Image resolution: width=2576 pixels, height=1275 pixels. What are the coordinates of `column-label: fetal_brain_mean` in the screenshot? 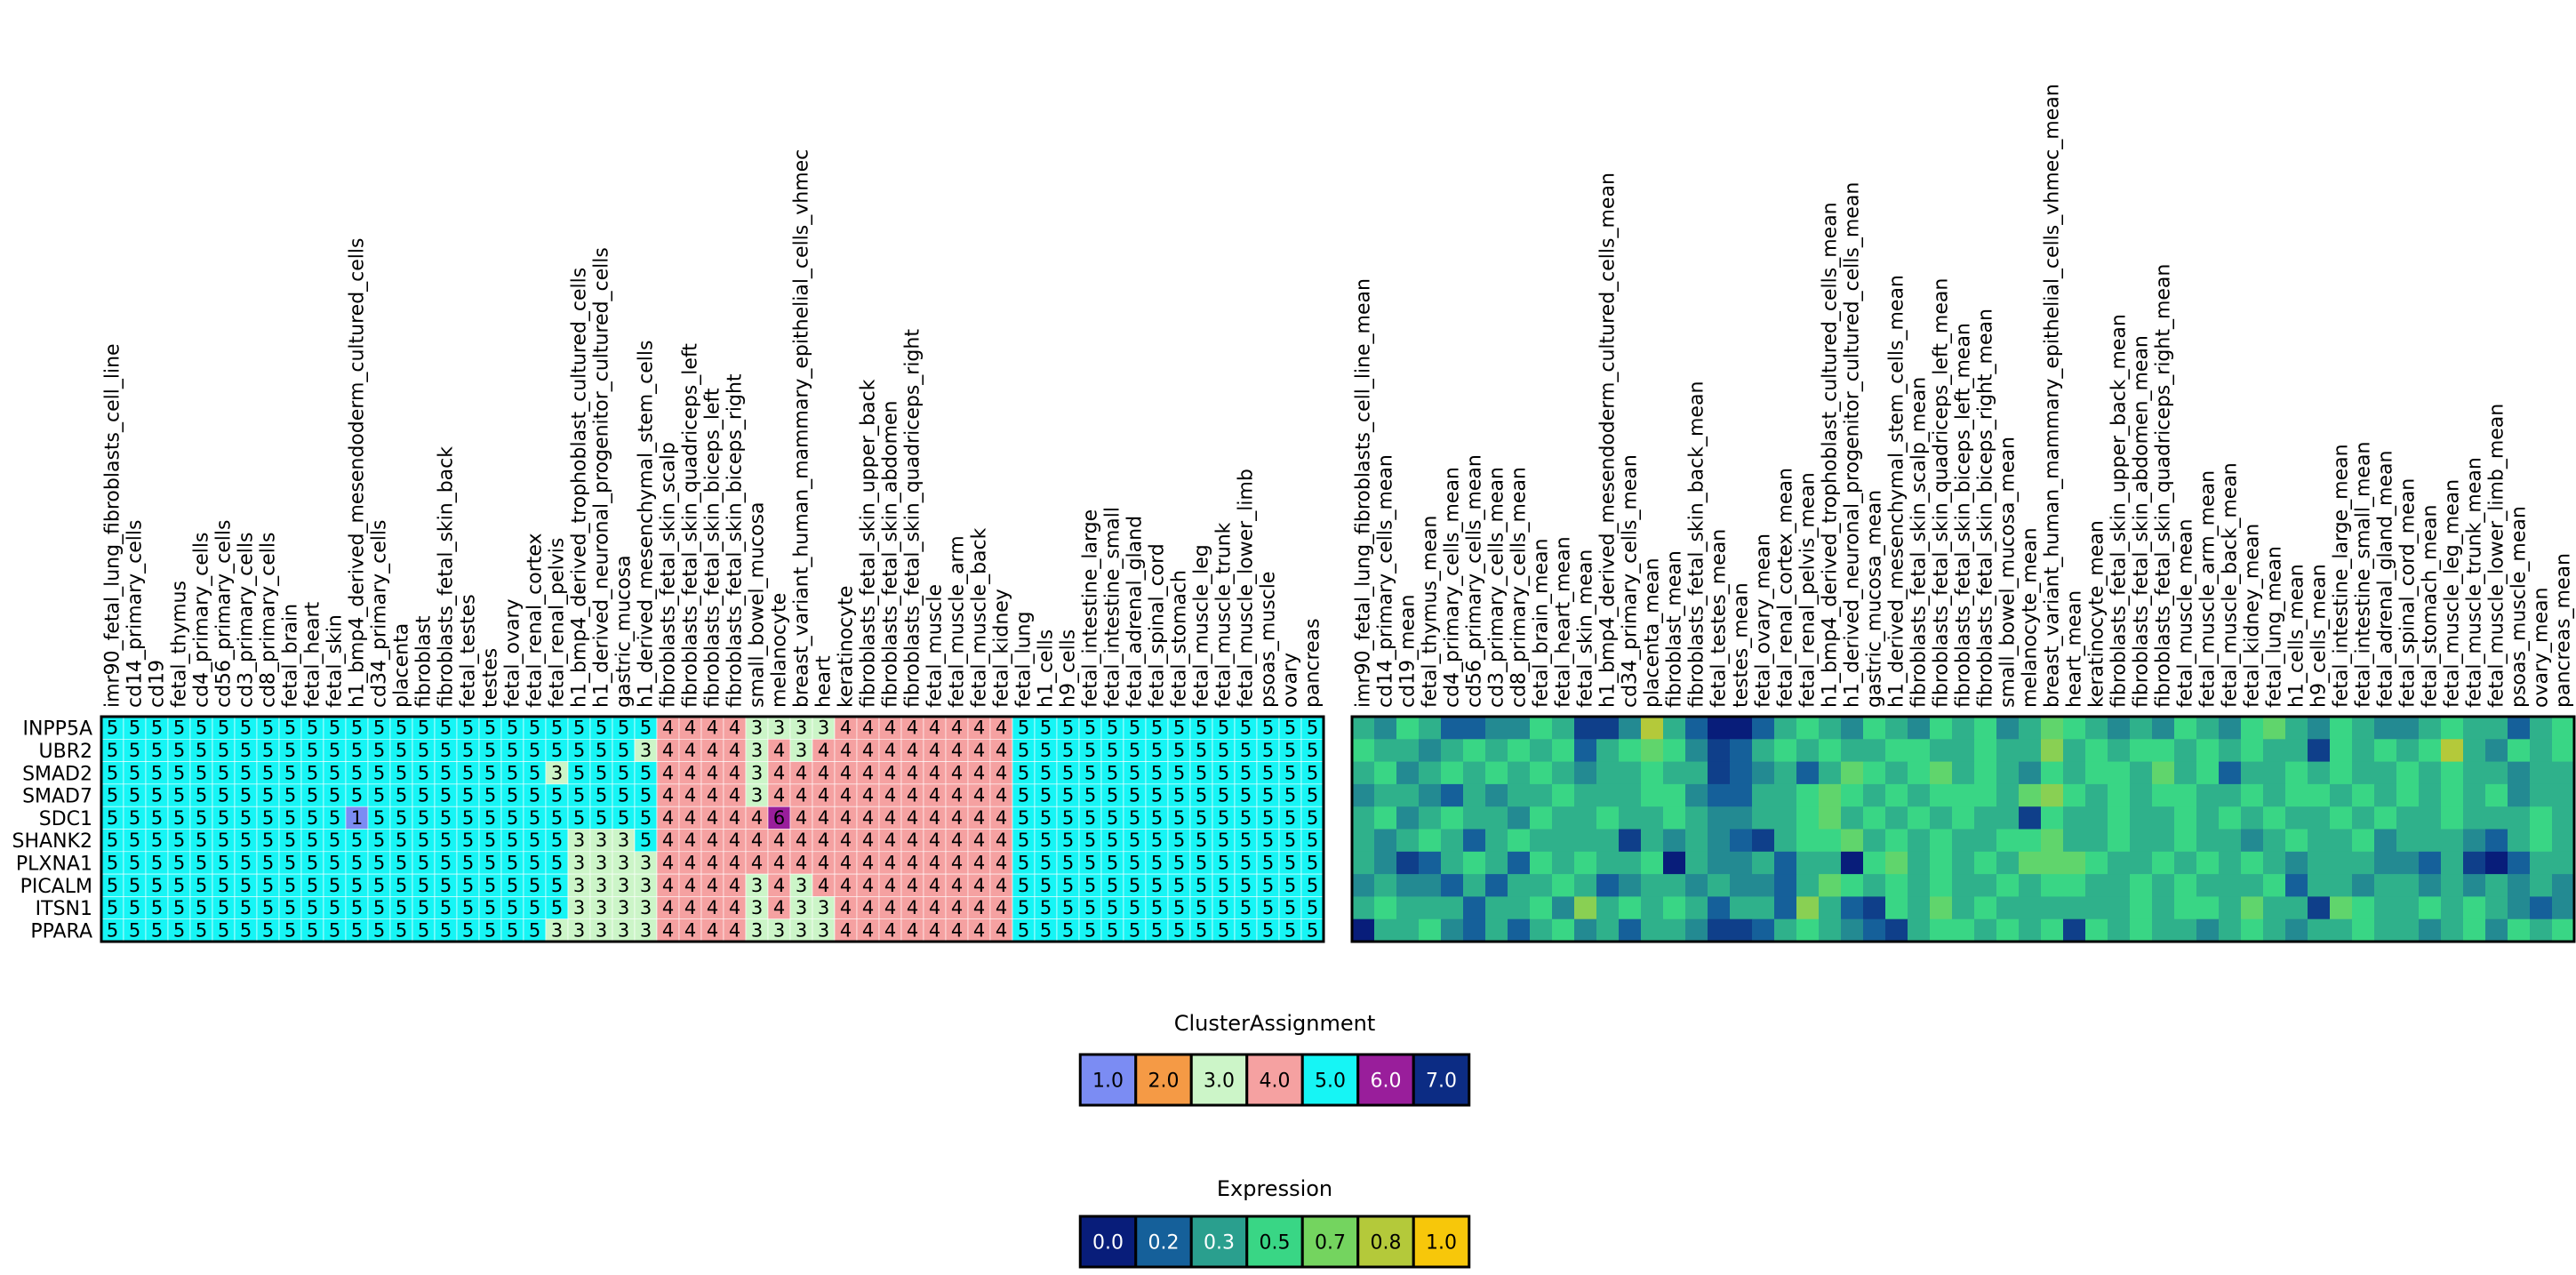 It's located at (1542, 623).